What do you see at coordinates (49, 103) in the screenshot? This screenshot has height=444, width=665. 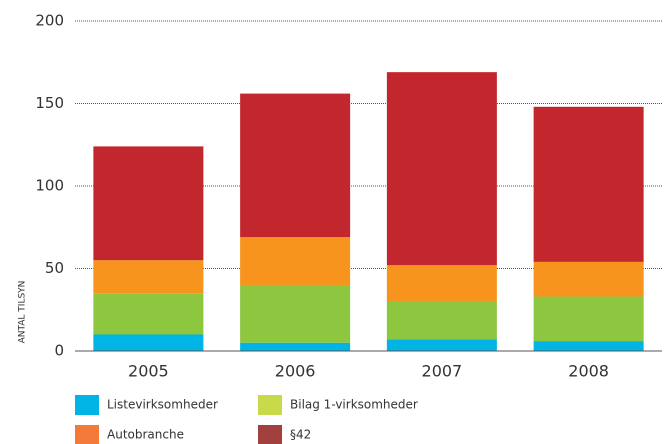 I see `y-tick-label: 150` at bounding box center [49, 103].